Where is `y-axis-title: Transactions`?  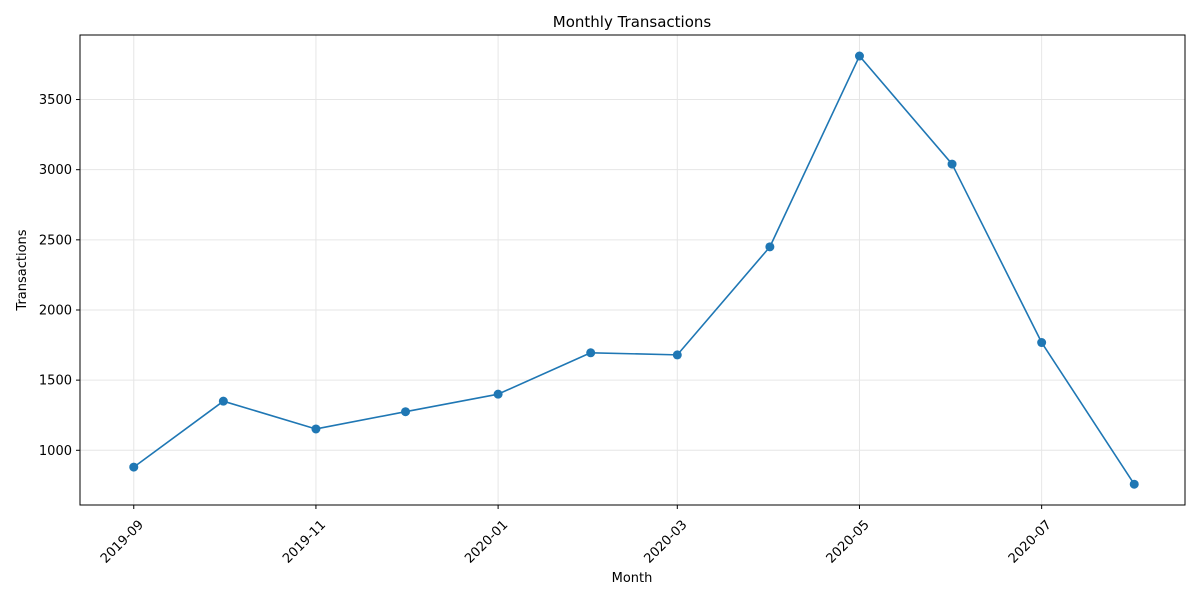 y-axis-title: Transactions is located at coordinates (22, 270).